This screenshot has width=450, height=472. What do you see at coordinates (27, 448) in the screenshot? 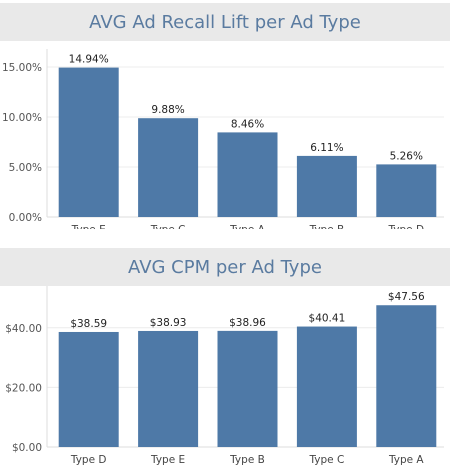
I see `y-tick-label: $0.00` at bounding box center [27, 448].